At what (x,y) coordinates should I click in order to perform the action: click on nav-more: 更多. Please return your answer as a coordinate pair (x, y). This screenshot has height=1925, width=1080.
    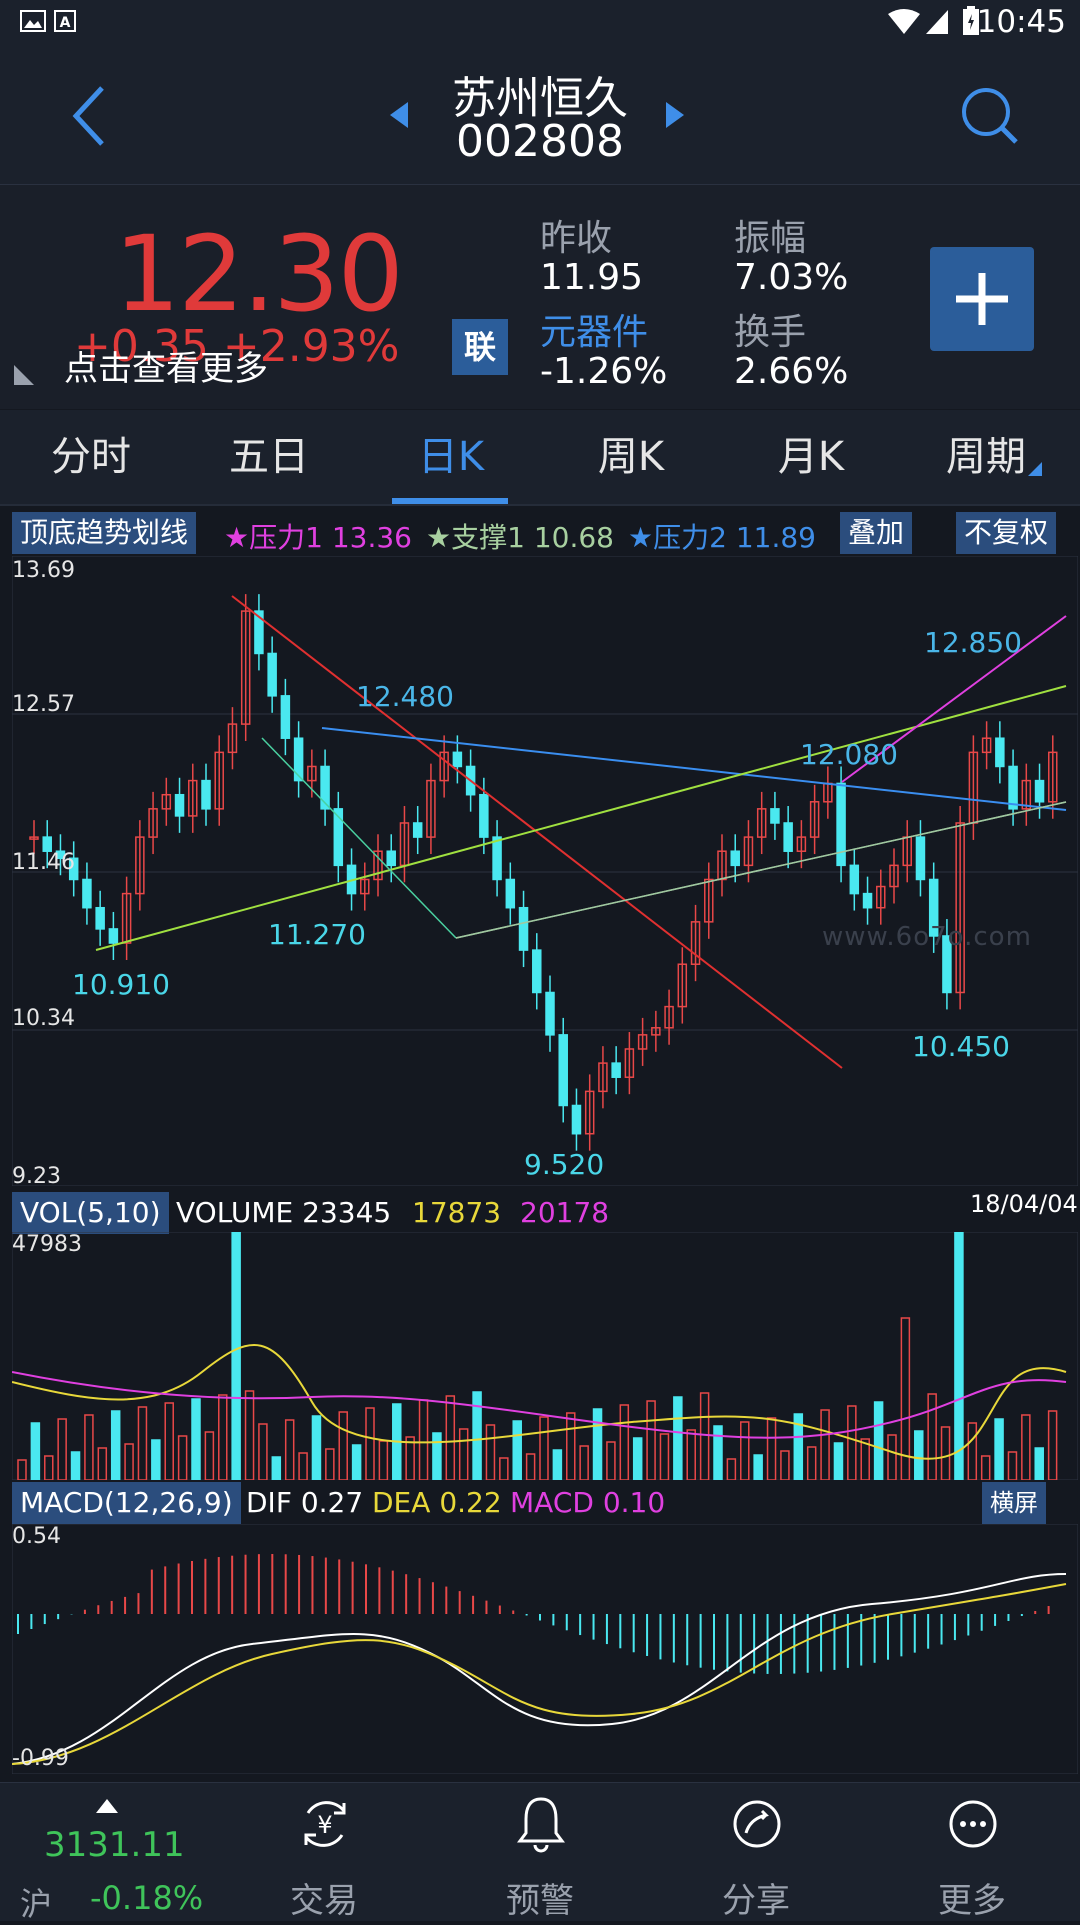
    Looking at the image, I should click on (972, 1852).